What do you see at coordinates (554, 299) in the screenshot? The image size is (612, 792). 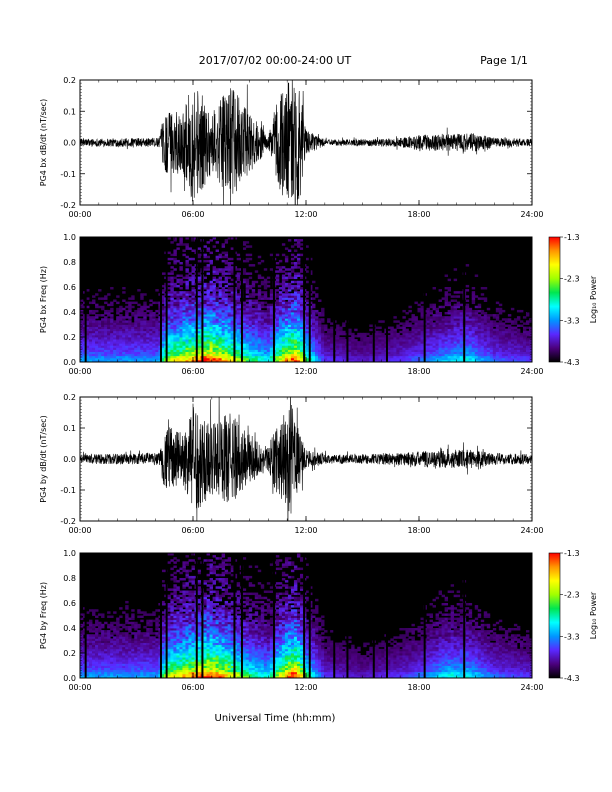 I see `colorbar` at bounding box center [554, 299].